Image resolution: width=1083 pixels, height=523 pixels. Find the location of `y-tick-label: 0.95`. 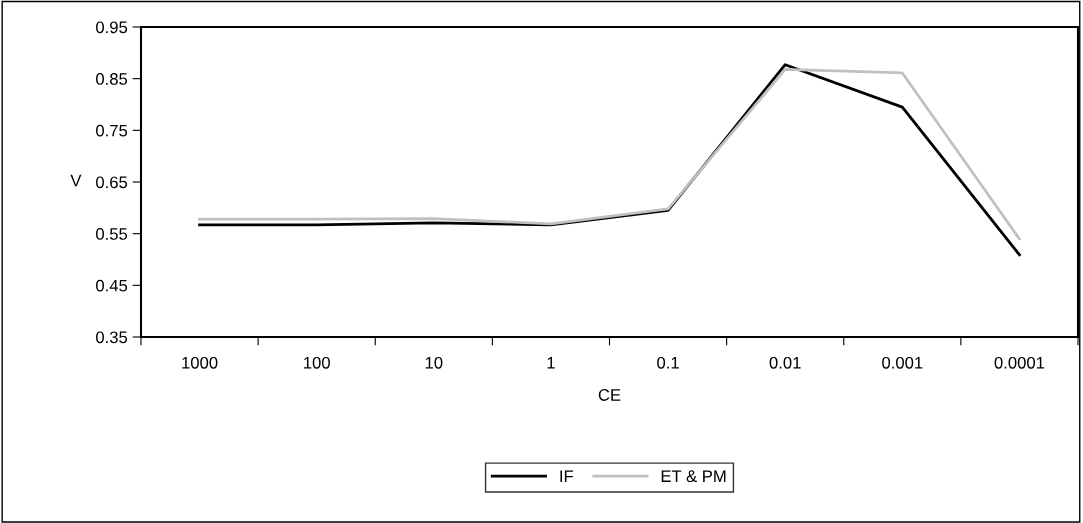

y-tick-label: 0.95 is located at coordinates (112, 27).